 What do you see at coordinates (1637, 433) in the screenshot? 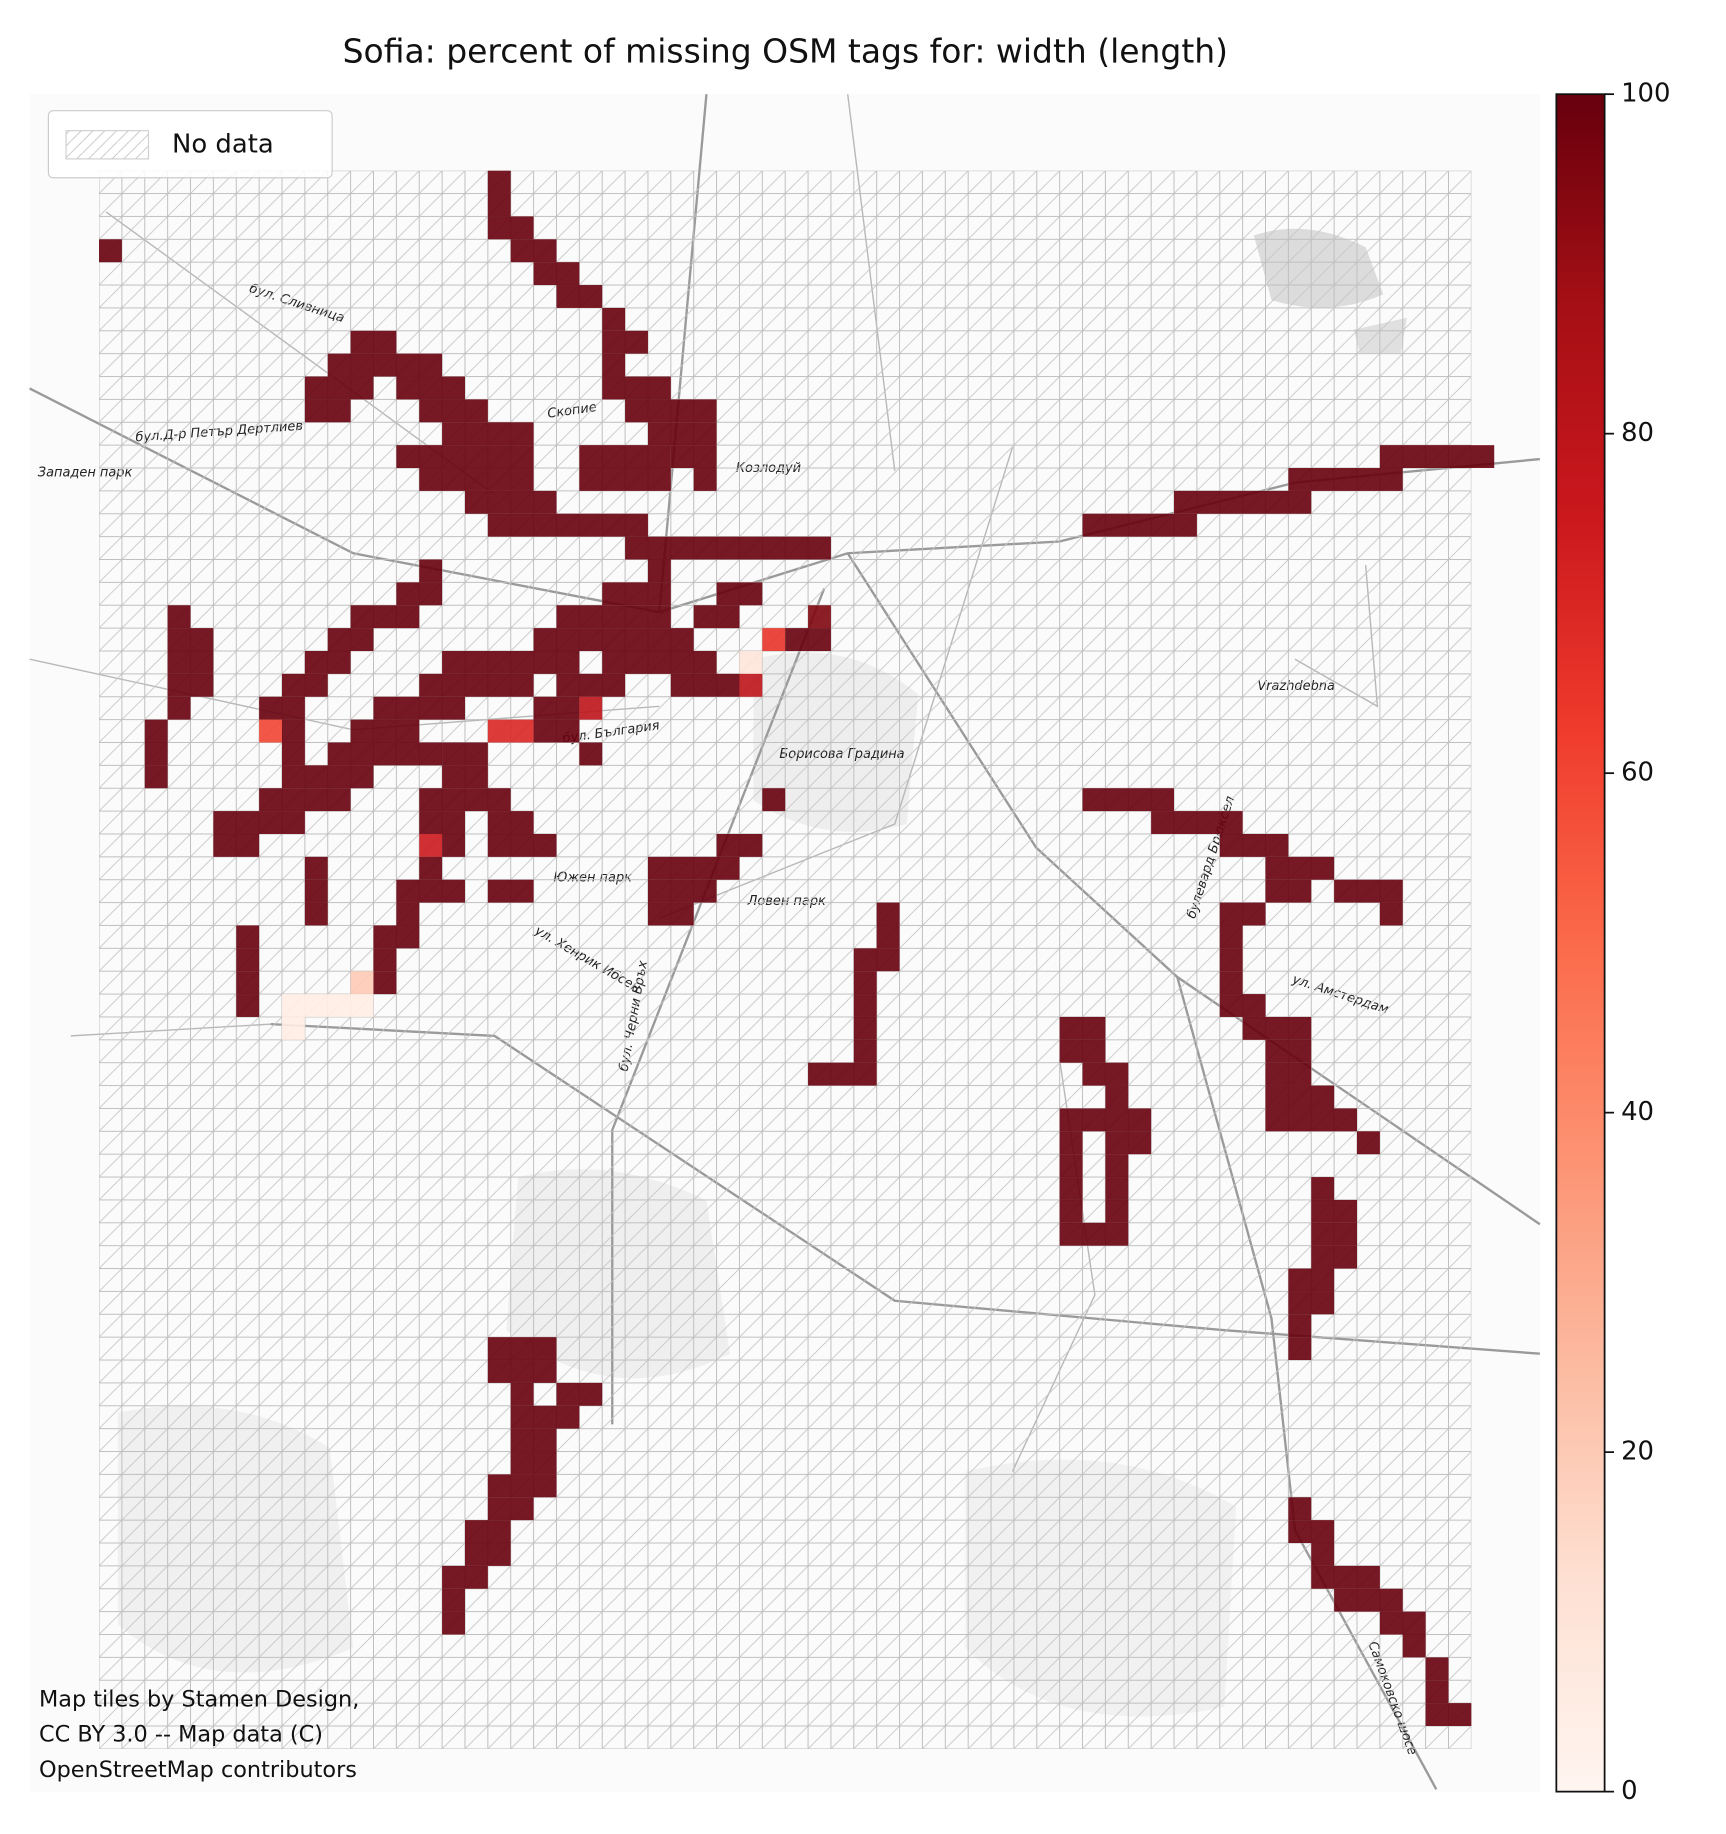
I see `colorbar-tick-label: 80` at bounding box center [1637, 433].